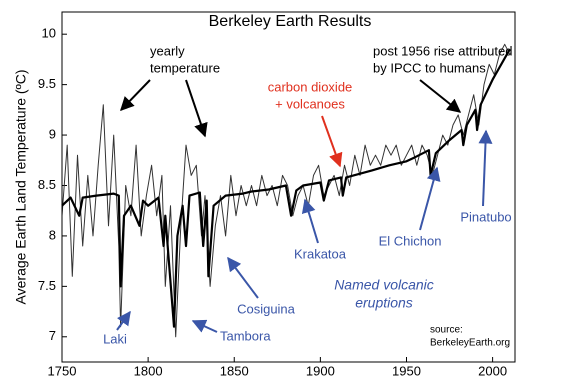 This screenshot has height=379, width=568. What do you see at coordinates (310, 103) in the screenshot?
I see `annotation: + volcanoes` at bounding box center [310, 103].